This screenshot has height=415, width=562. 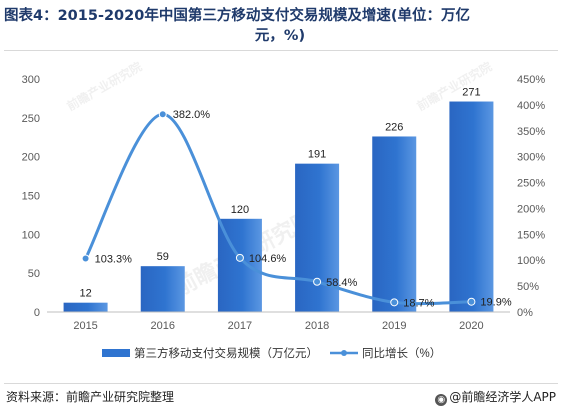 I want to click on y-left-tick-label: 0, so click(x=37, y=313).